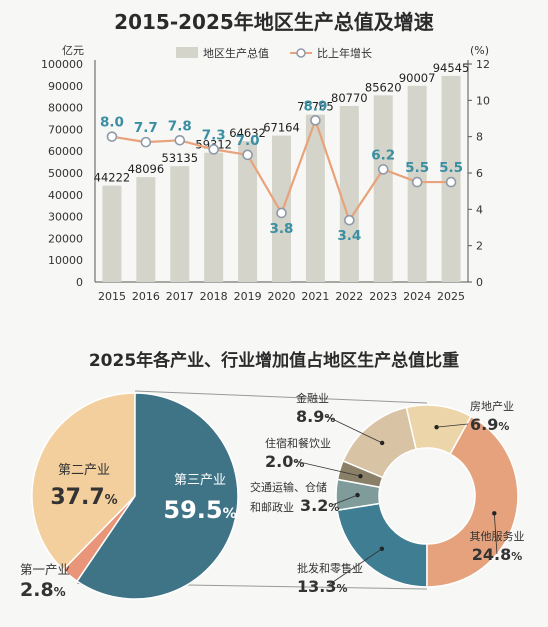  I want to click on pie-value-label: 2.8%, so click(43, 590).